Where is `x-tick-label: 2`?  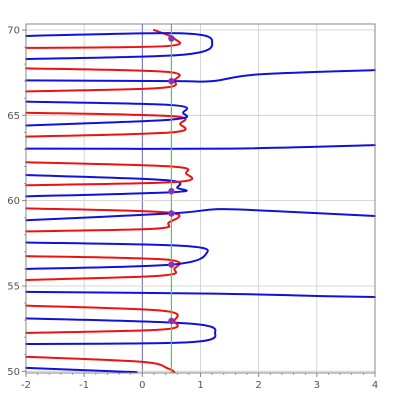 x-tick-label: 2 is located at coordinates (258, 385).